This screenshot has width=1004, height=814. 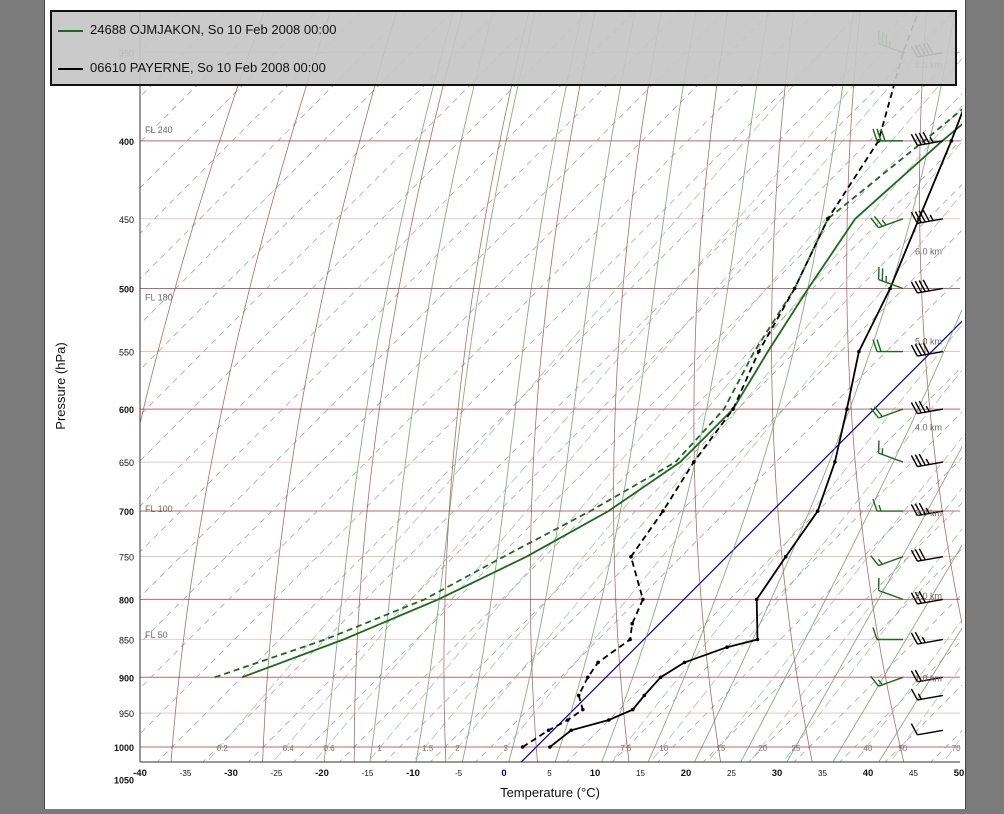 What do you see at coordinates (928, 427) in the screenshot?
I see `height-label: 4.0 km` at bounding box center [928, 427].